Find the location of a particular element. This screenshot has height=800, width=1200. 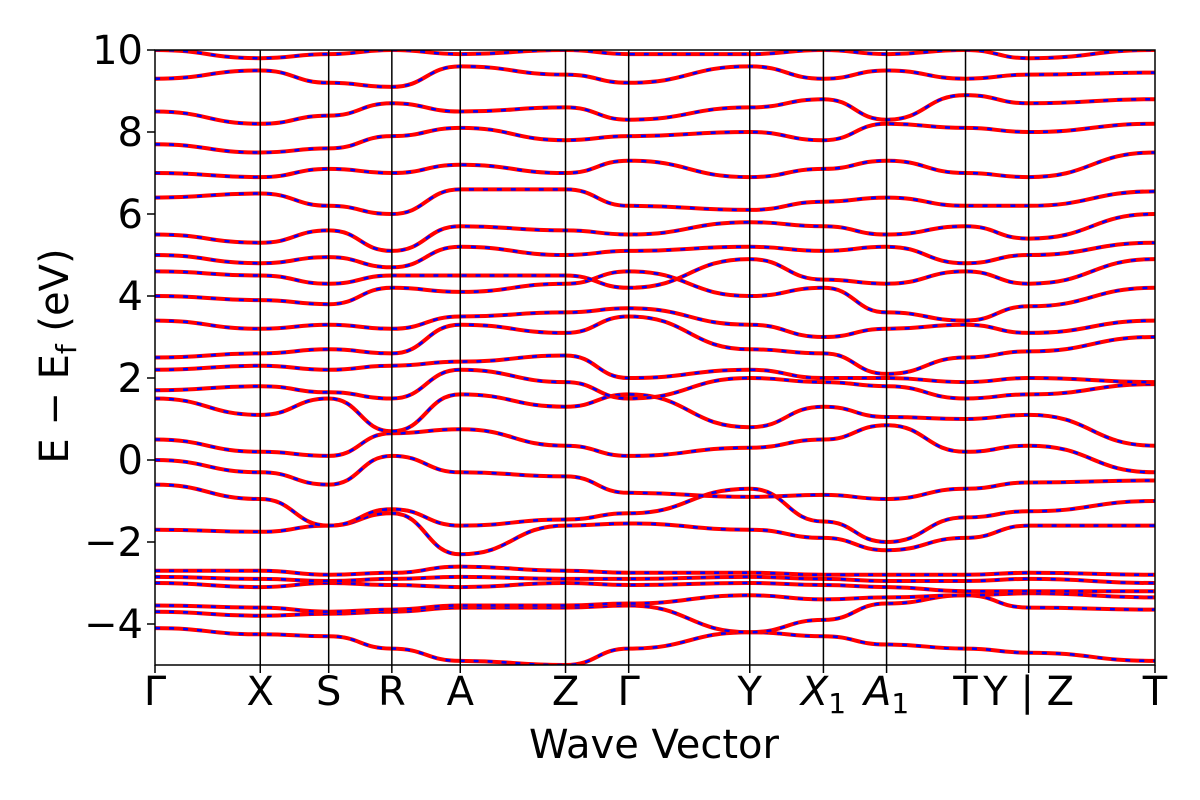

y-axis-title-sub: f is located at coordinates (66, 348).